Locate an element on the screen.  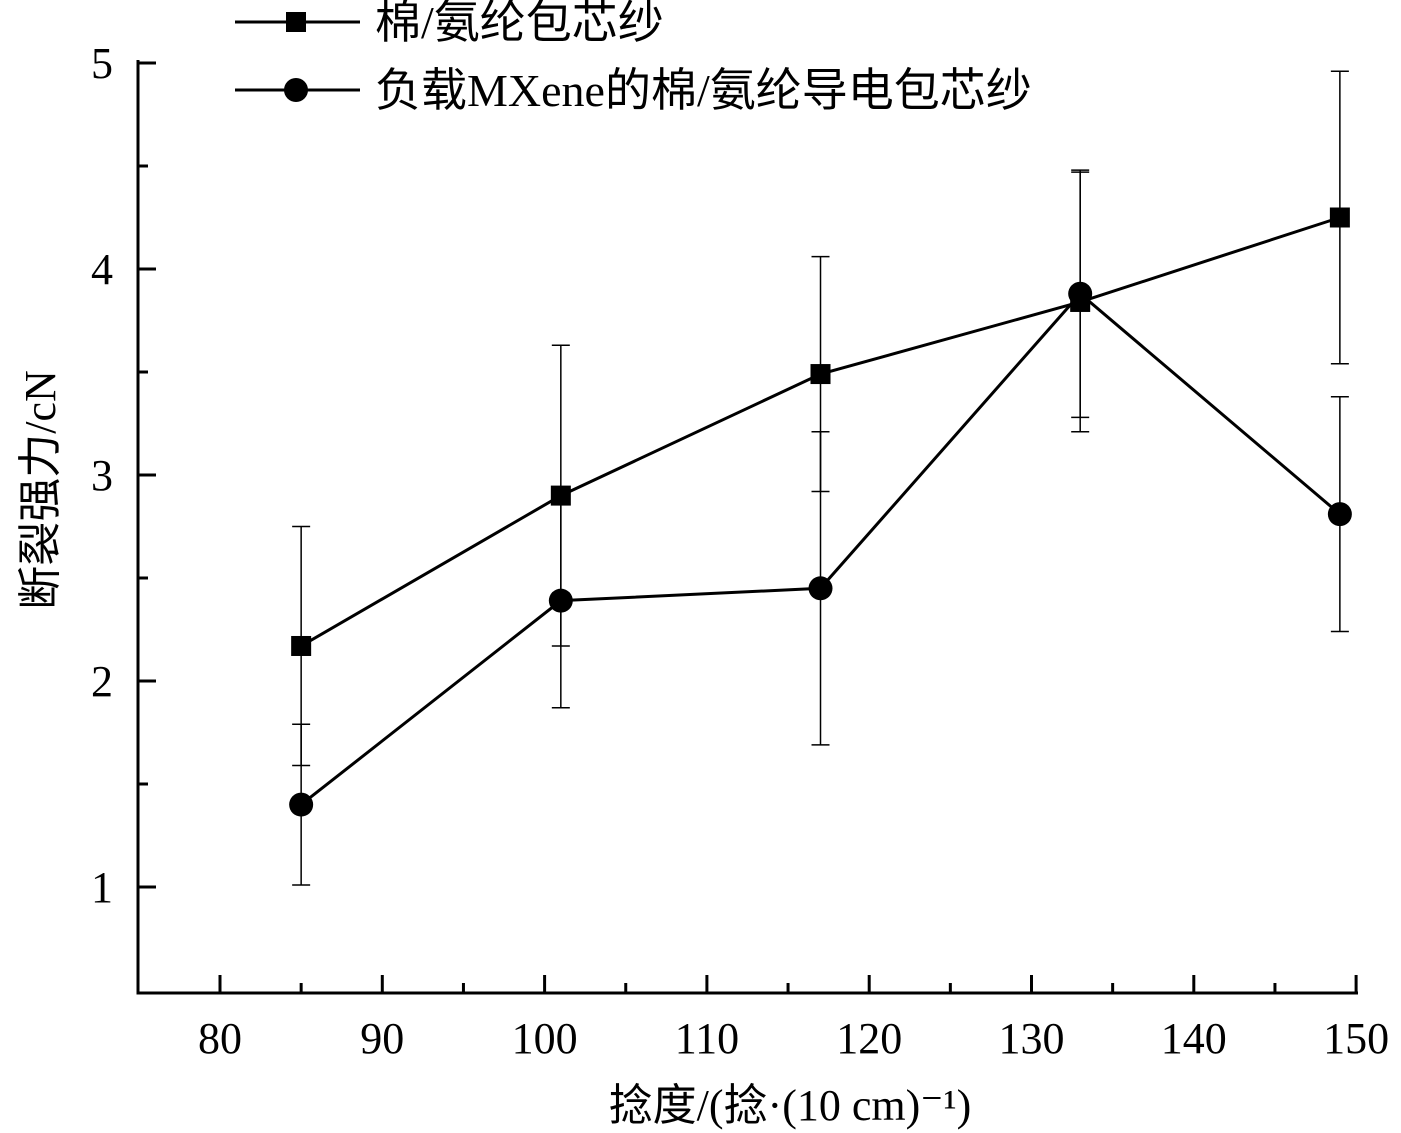
legend-label: 棉/氨纶包芯纱 is located at coordinates (519, 24).